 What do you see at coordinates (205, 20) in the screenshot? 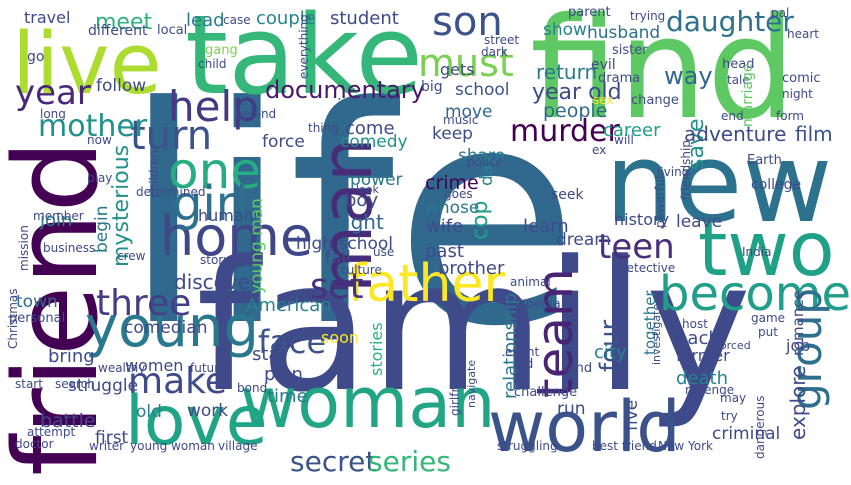
I see `word-lead: lead` at bounding box center [205, 20].